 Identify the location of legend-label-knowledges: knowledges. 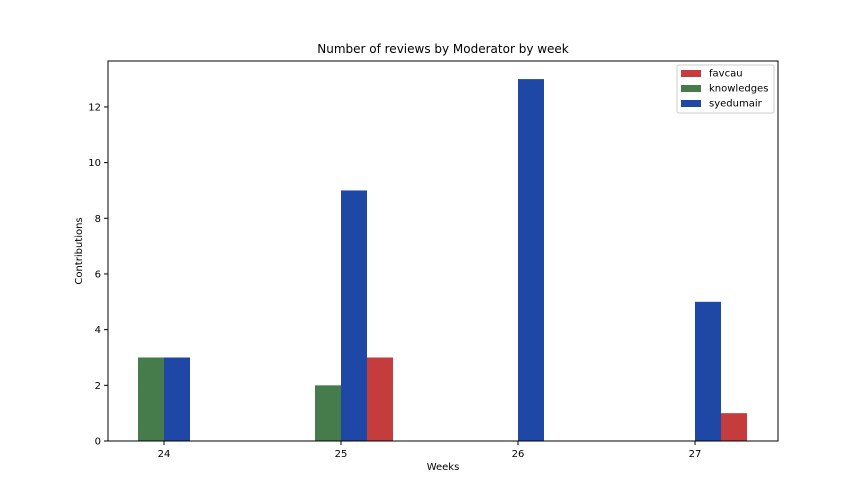
(738, 89).